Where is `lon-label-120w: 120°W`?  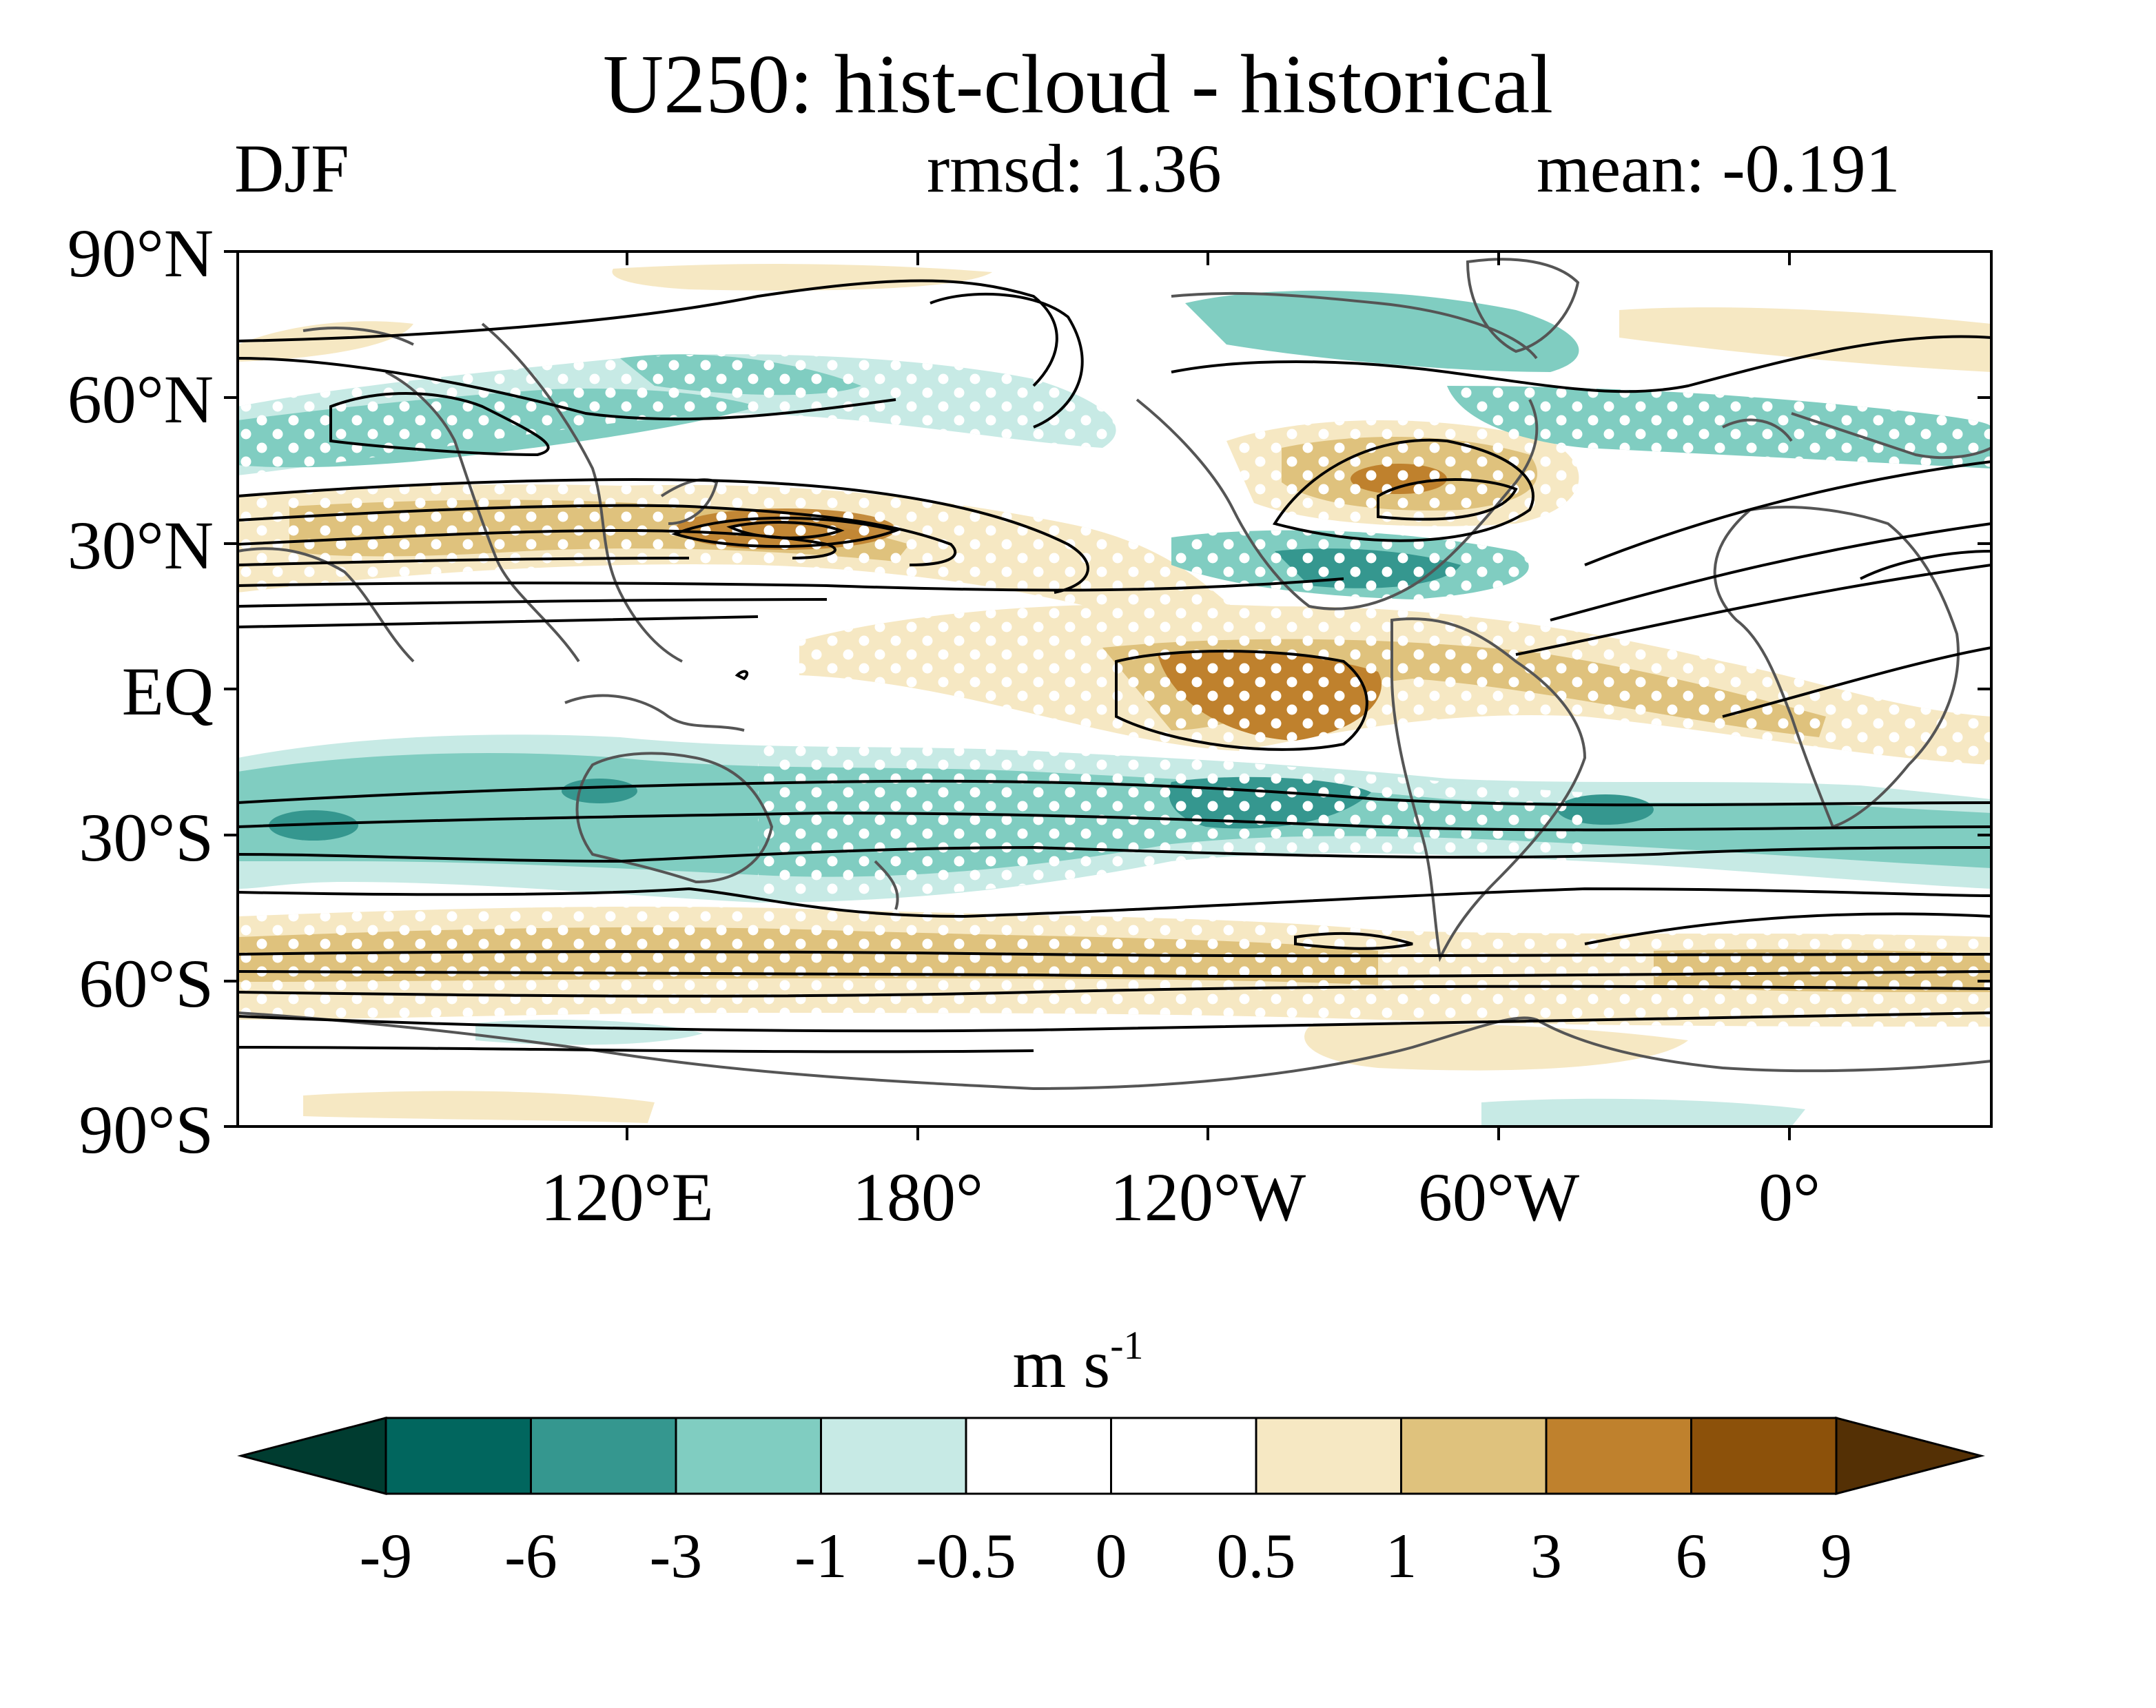 lon-label-120w: 120°W is located at coordinates (1207, 1197).